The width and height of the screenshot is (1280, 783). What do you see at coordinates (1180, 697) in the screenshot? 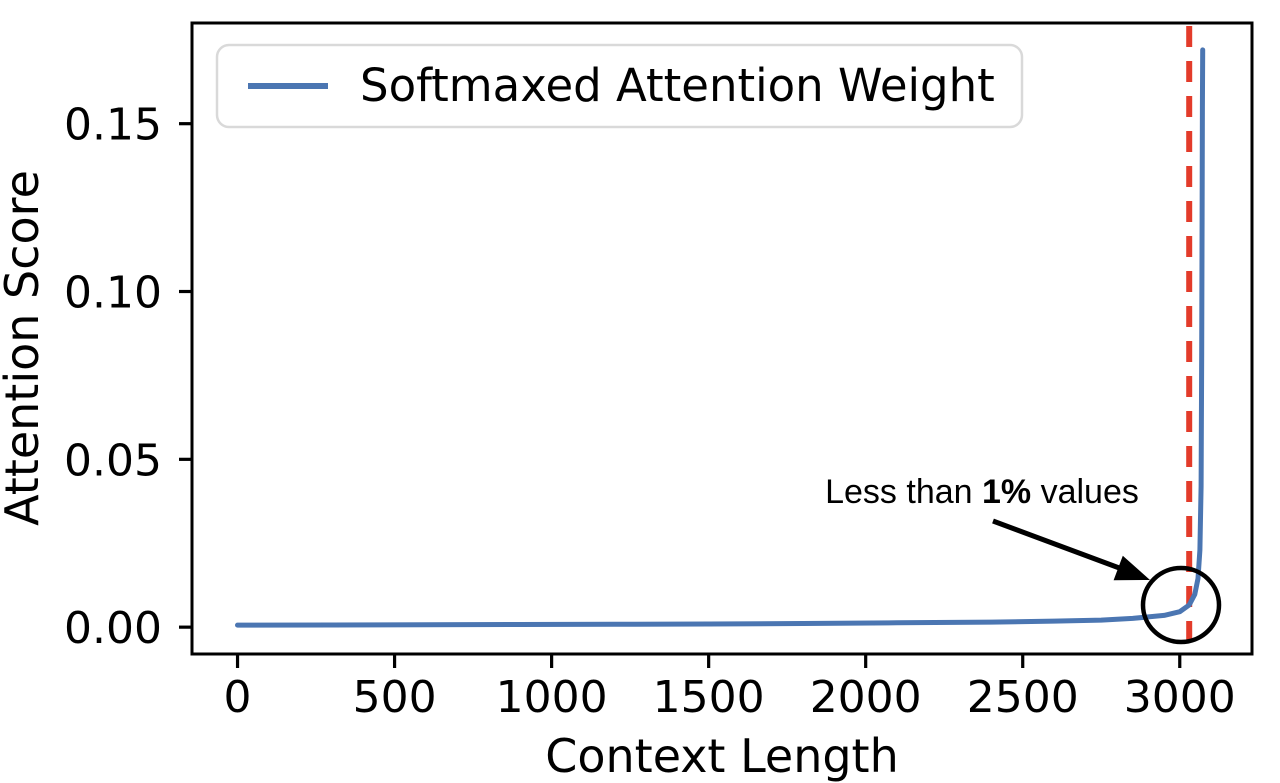
I see `x-tick-label: 3000` at bounding box center [1180, 697].